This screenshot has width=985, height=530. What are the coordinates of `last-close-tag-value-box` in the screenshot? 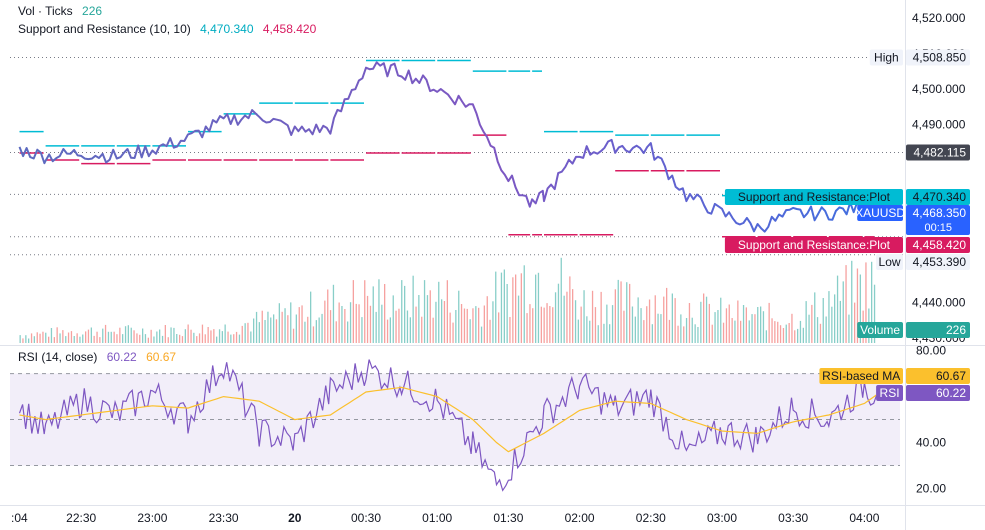 It's located at (938, 152).